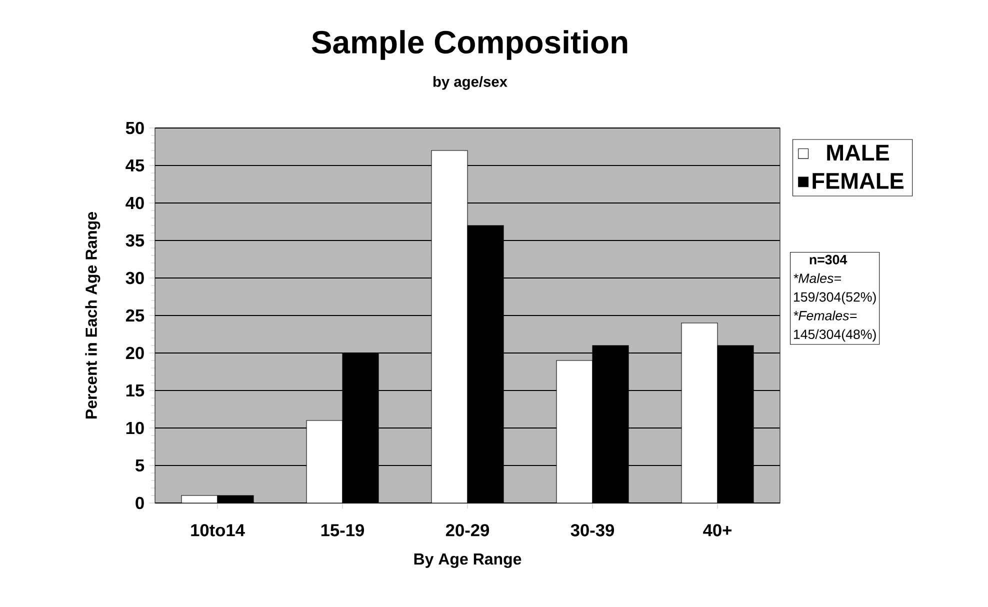  I want to click on y-tick-label: 10, so click(135, 428).